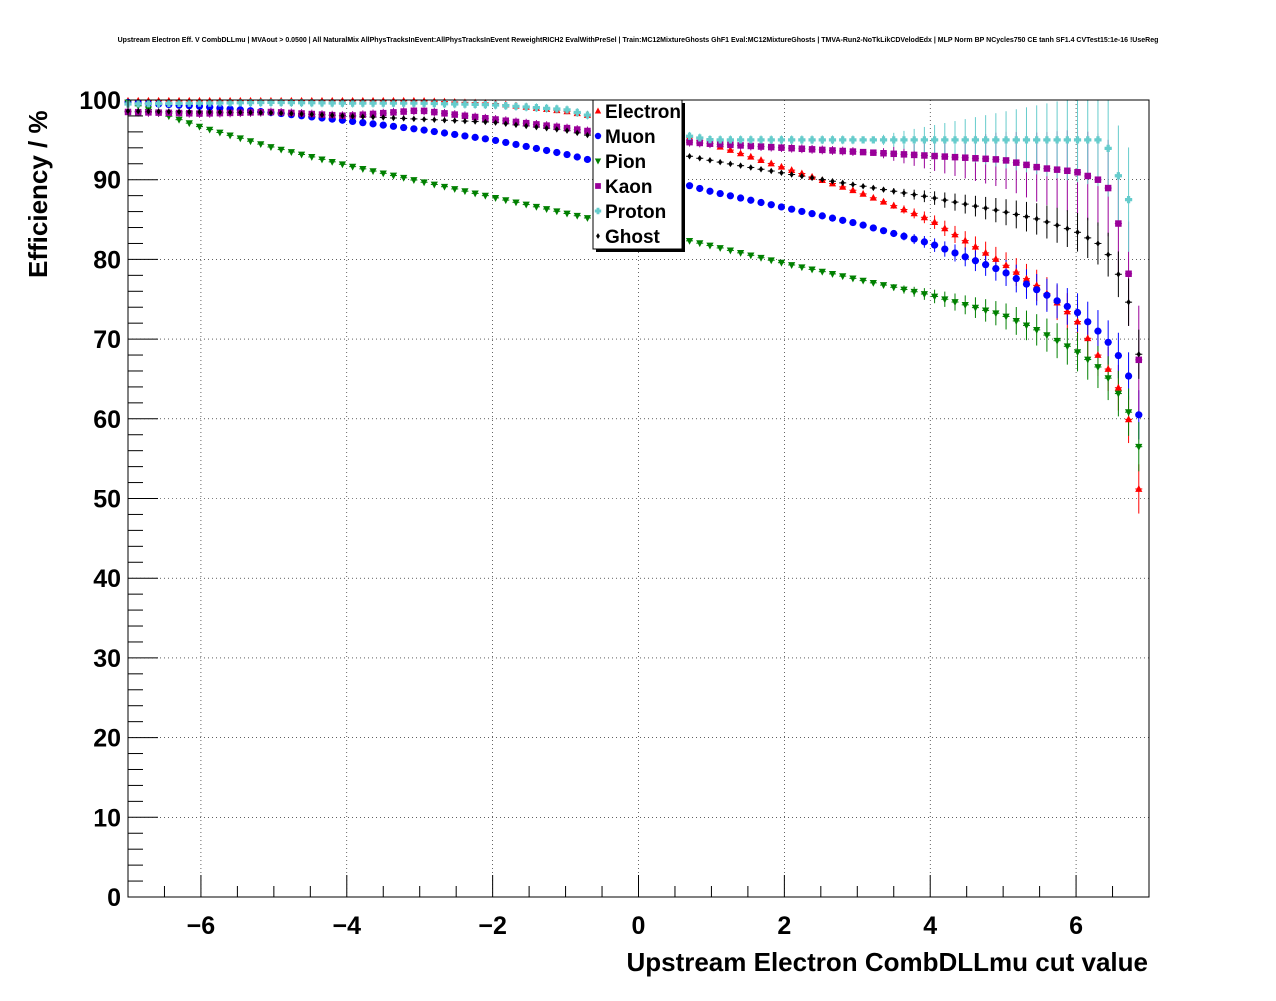 The height and width of the screenshot is (1001, 1276). Describe the element at coordinates (784, 926) in the screenshot. I see `x-tick-label: 2` at that location.